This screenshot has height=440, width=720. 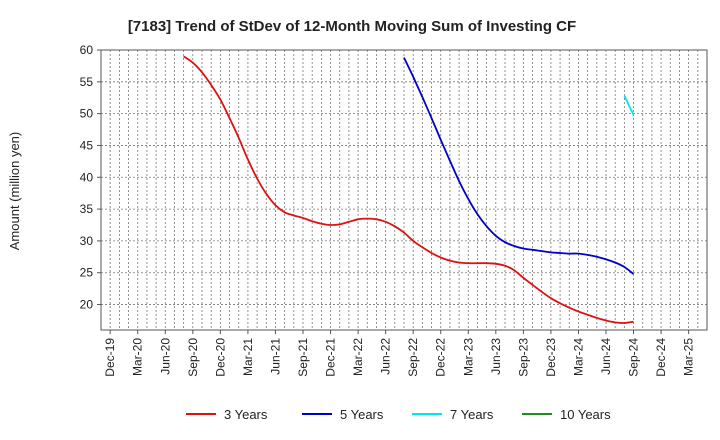 I want to click on legend-label-7-years: 7 Years, so click(x=472, y=414).